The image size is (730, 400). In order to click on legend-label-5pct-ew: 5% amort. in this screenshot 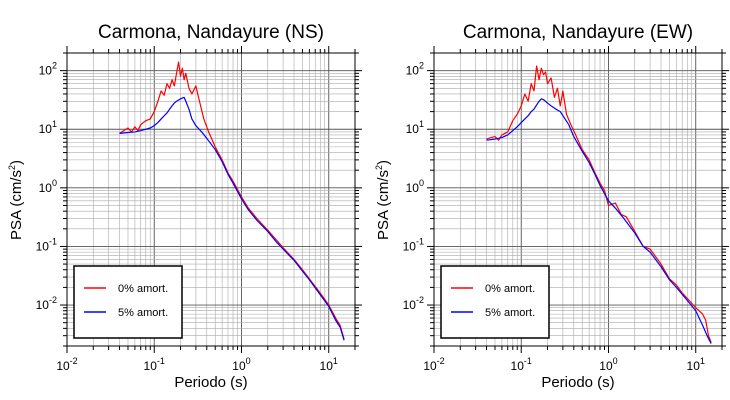, I will do `click(510, 313)`.